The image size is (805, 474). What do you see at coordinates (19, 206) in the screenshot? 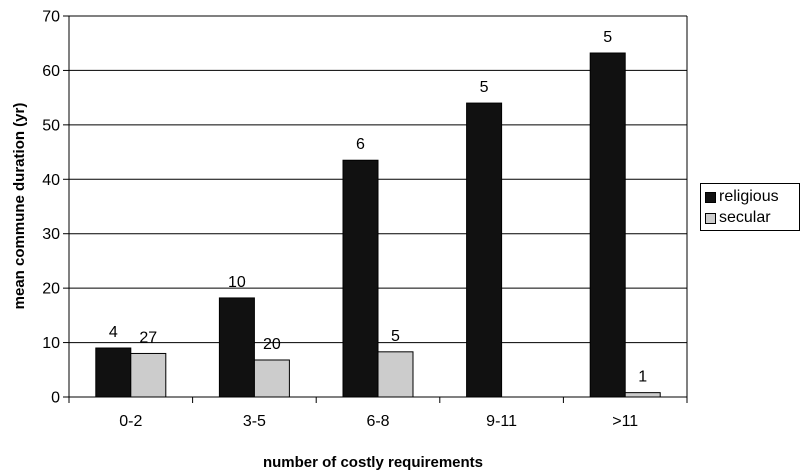
I see `y-axis-title: mean commune duration (yr)` at bounding box center [19, 206].